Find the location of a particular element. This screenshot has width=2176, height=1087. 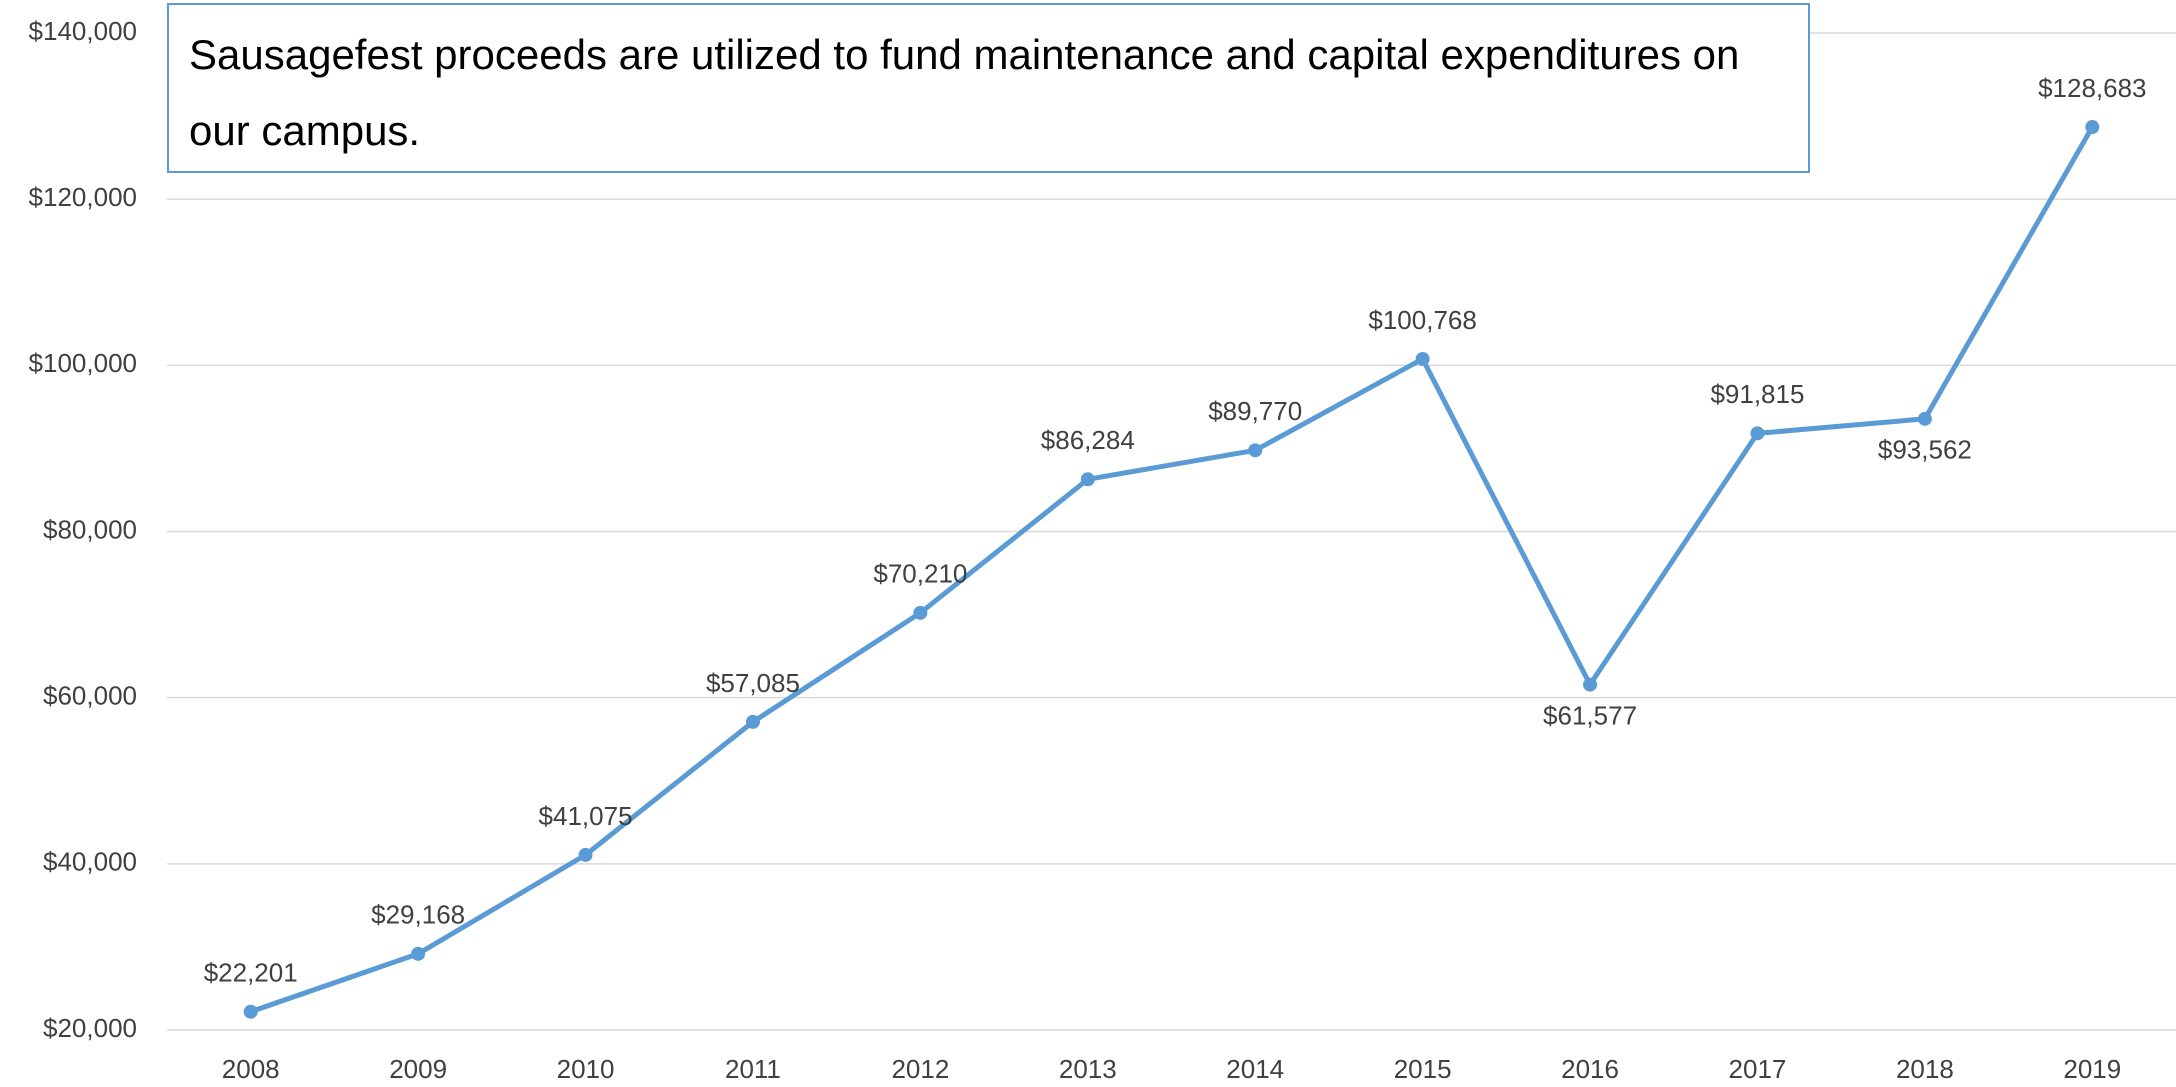

y-tick-label: $20,000 is located at coordinates (90, 1028).